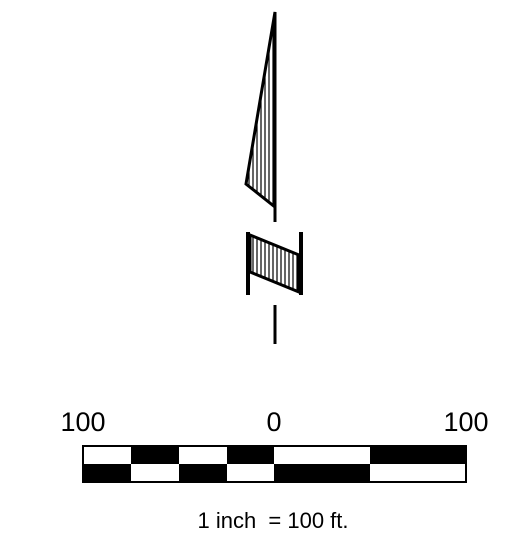 The width and height of the screenshot is (509, 555). I want to click on scale-bar-cells, so click(274, 464).